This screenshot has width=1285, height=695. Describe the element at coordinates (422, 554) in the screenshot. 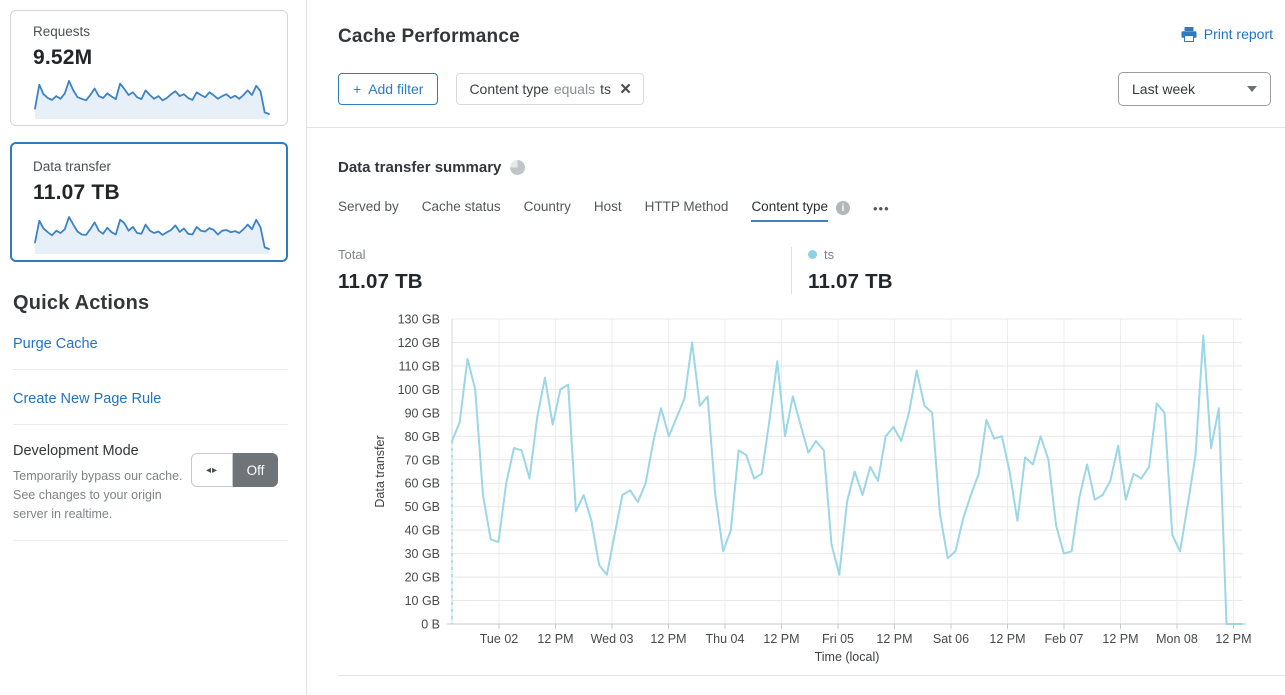

I see `y-tick-label: 30 GB` at that location.